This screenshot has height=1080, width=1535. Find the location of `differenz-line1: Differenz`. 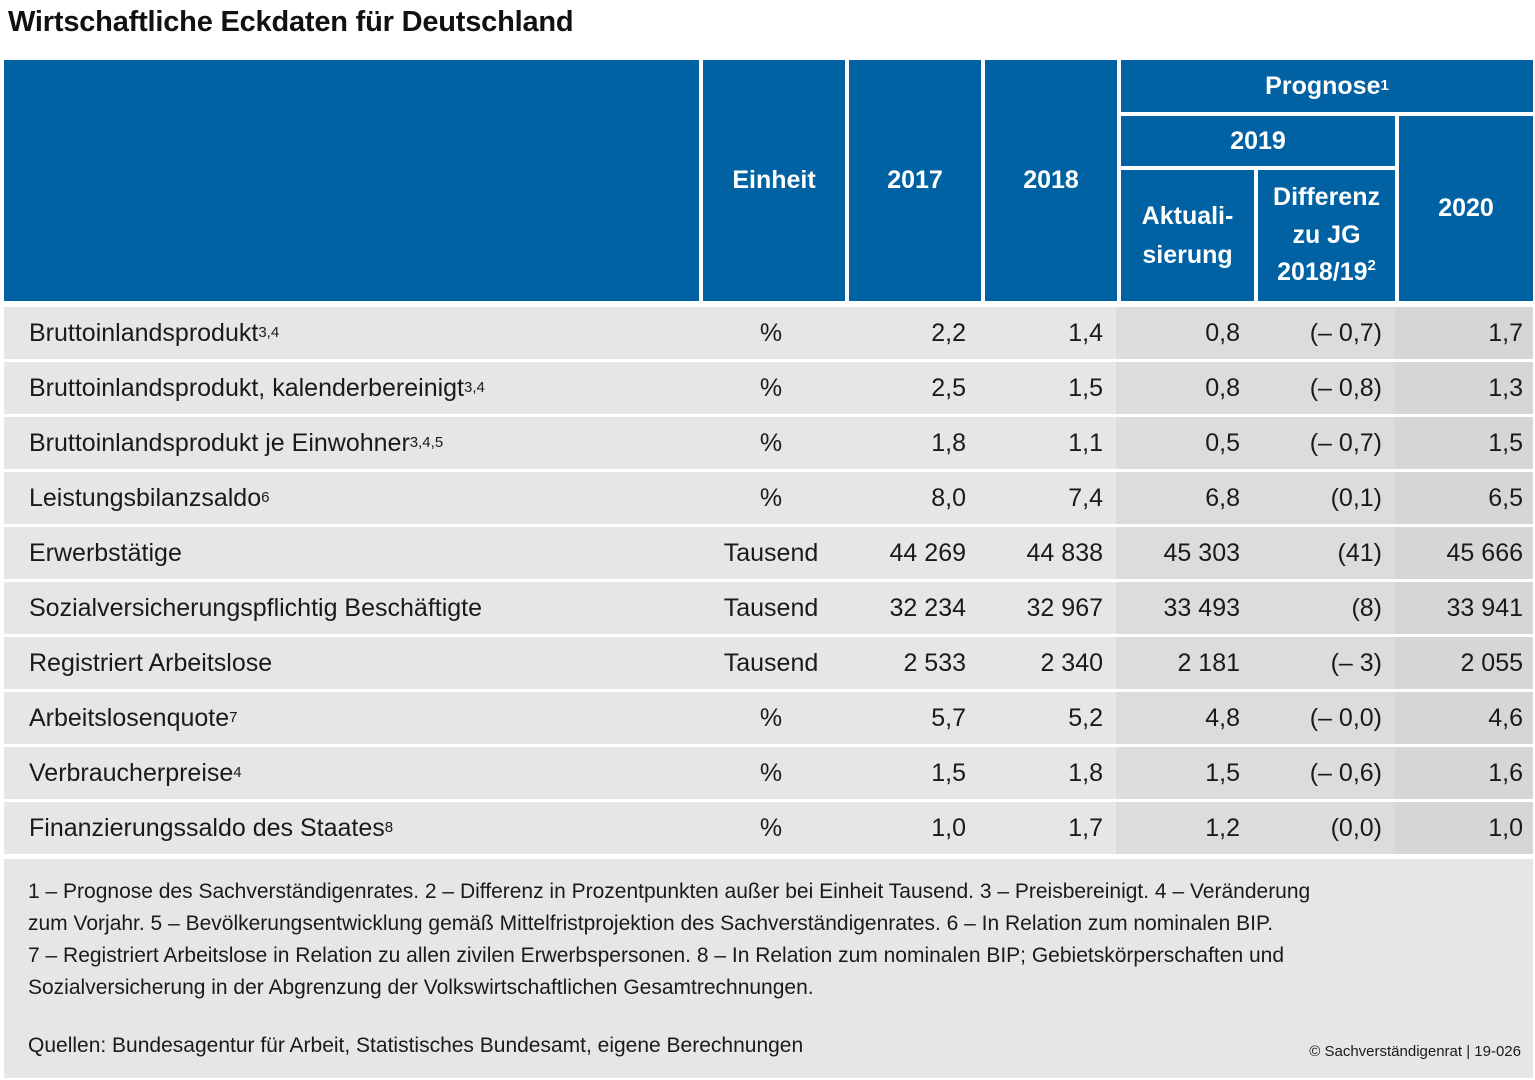

differenz-line1: Differenz is located at coordinates (1326, 197).